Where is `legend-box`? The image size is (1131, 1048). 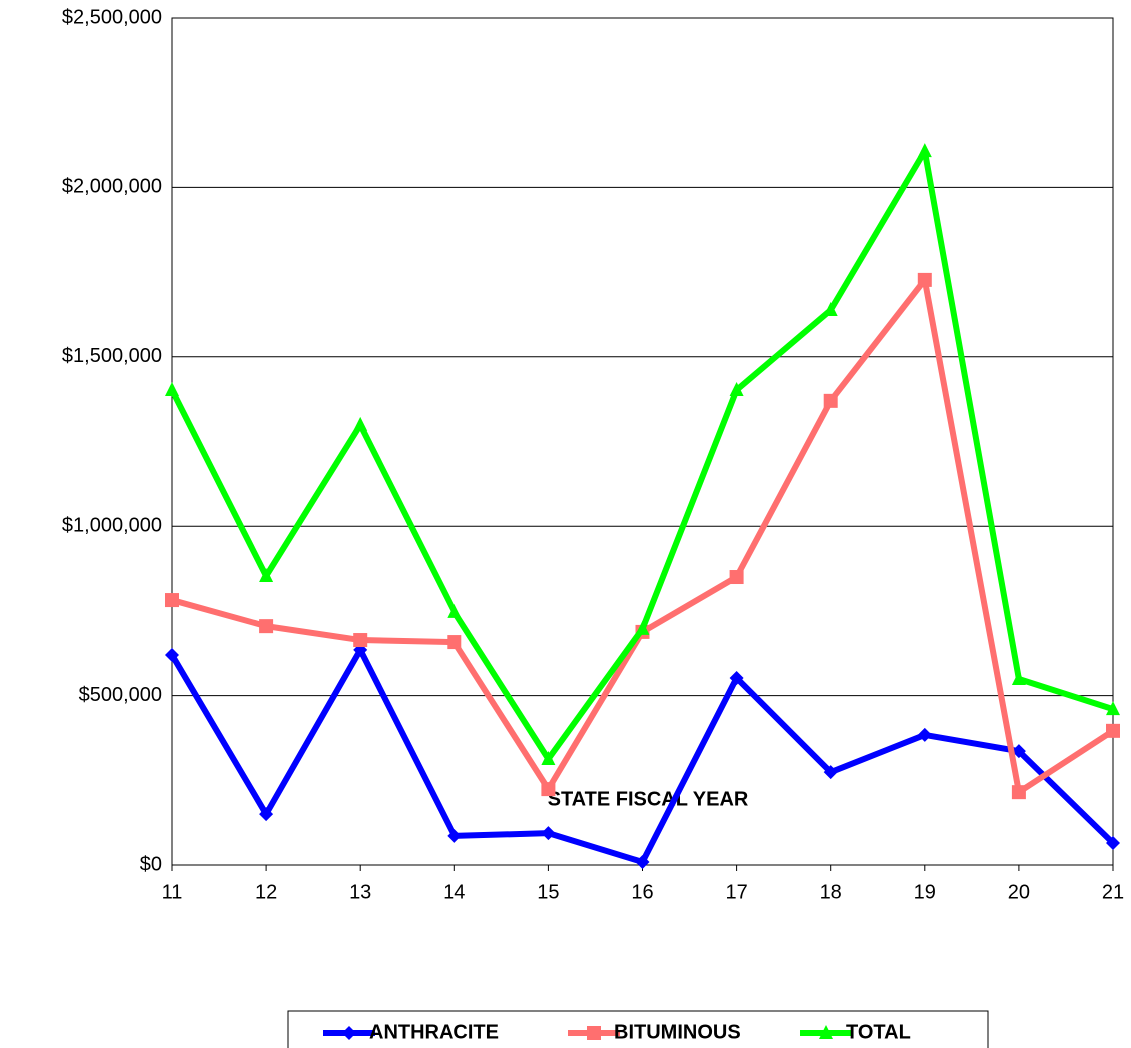
legend-box is located at coordinates (638, 1029).